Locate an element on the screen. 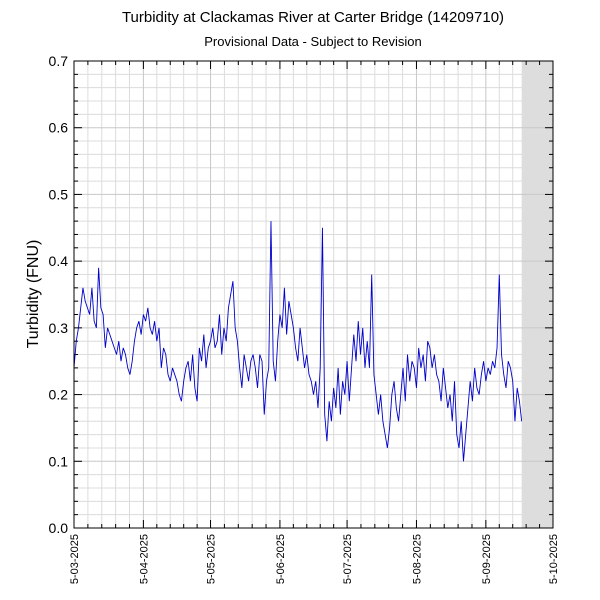  no-data-region is located at coordinates (537, 294).